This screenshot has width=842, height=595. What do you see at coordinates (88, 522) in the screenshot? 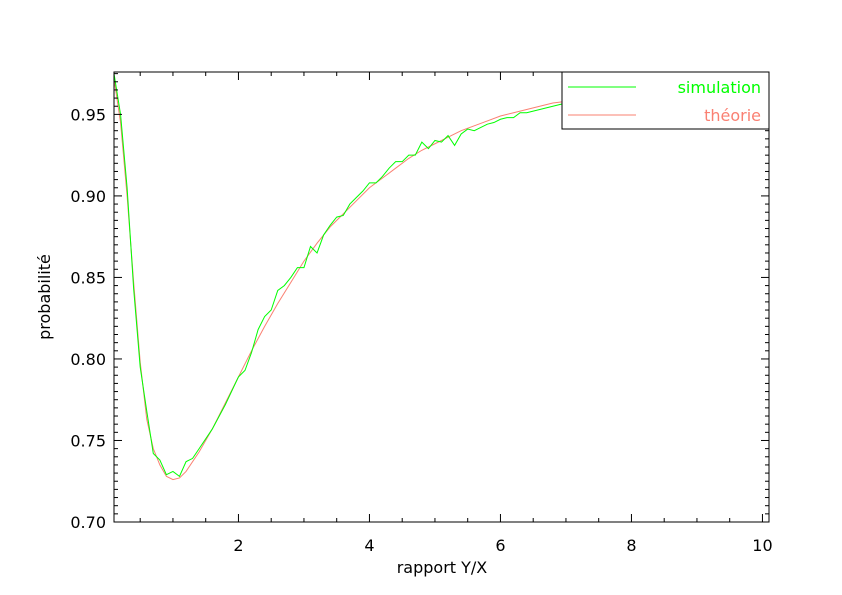
I see `y-tick-label: 0.70` at bounding box center [88, 522].